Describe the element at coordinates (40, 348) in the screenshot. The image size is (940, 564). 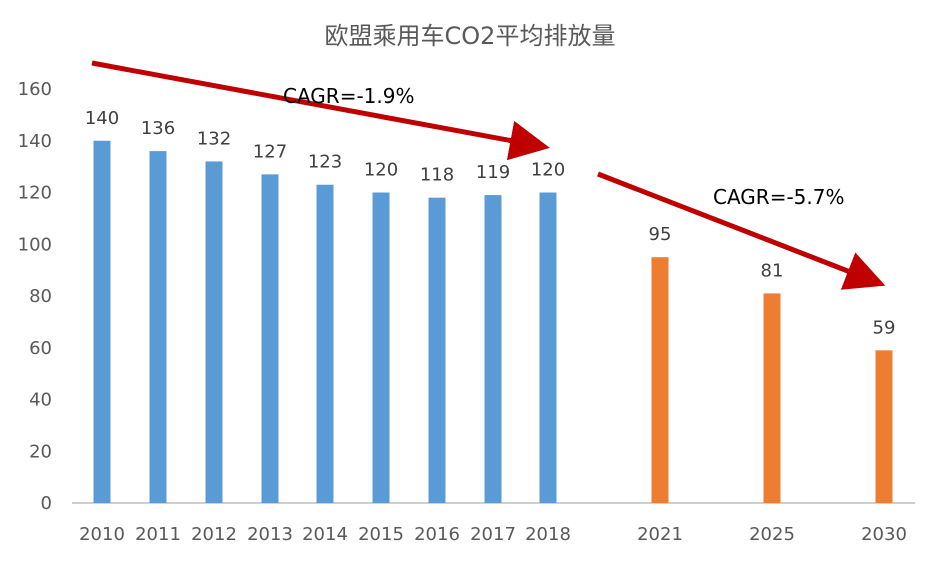
I see `y-tick-label: 60` at that location.